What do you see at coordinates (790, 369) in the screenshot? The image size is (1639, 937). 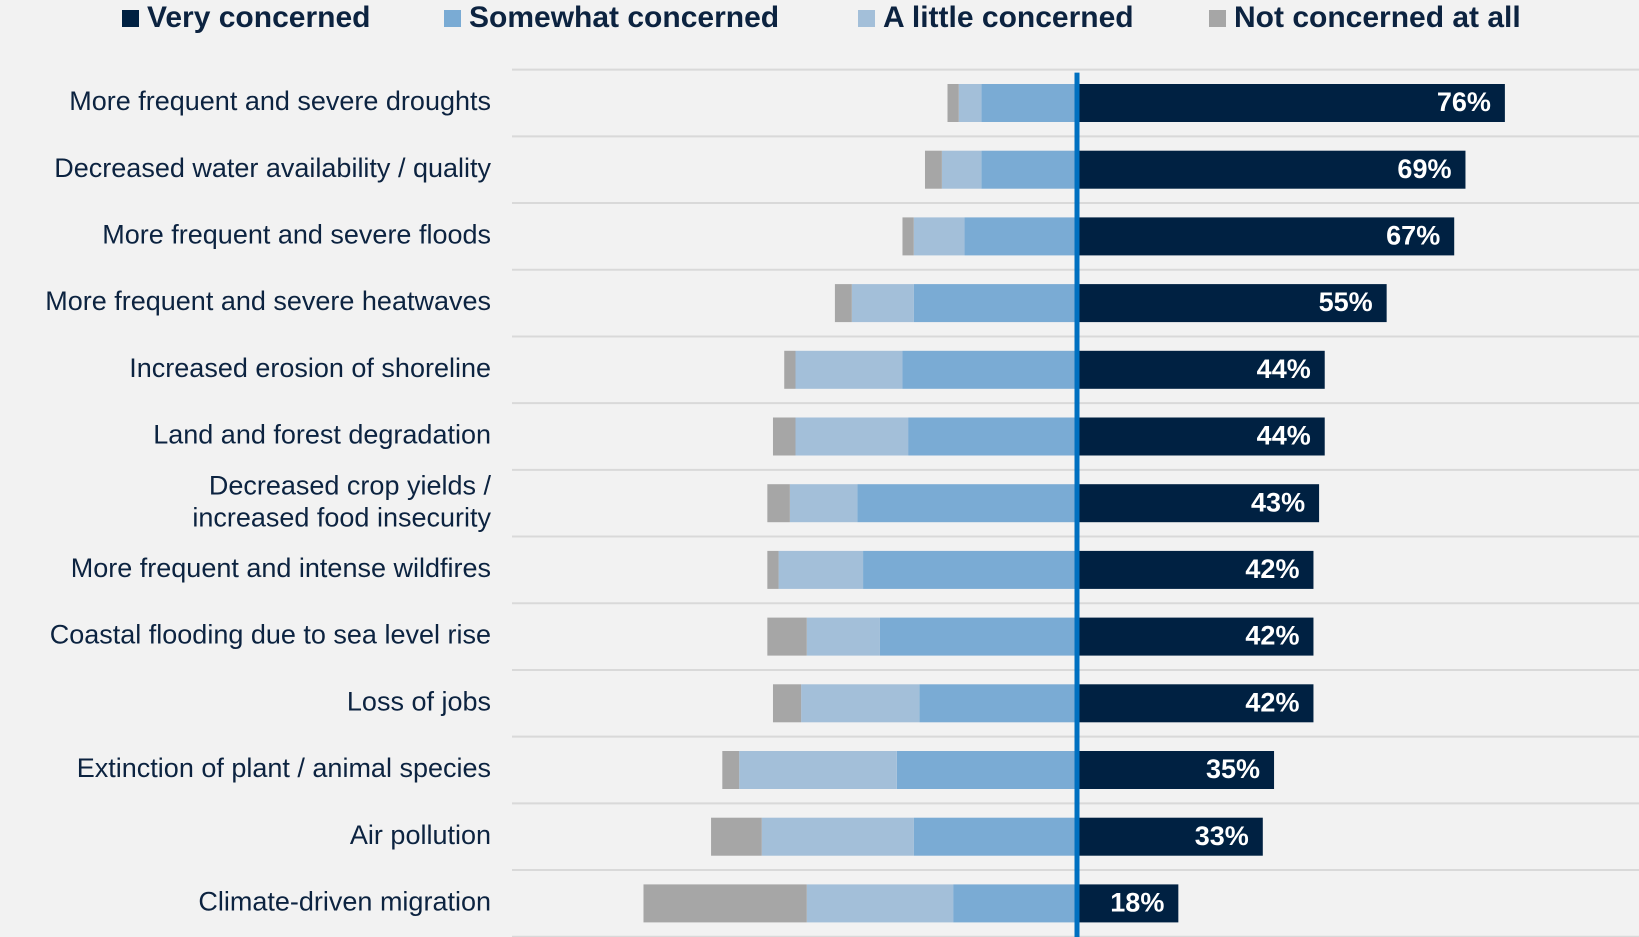 I see `bar-not-concerned-at-all-increased-erosion-of-shoreline` at bounding box center [790, 369].